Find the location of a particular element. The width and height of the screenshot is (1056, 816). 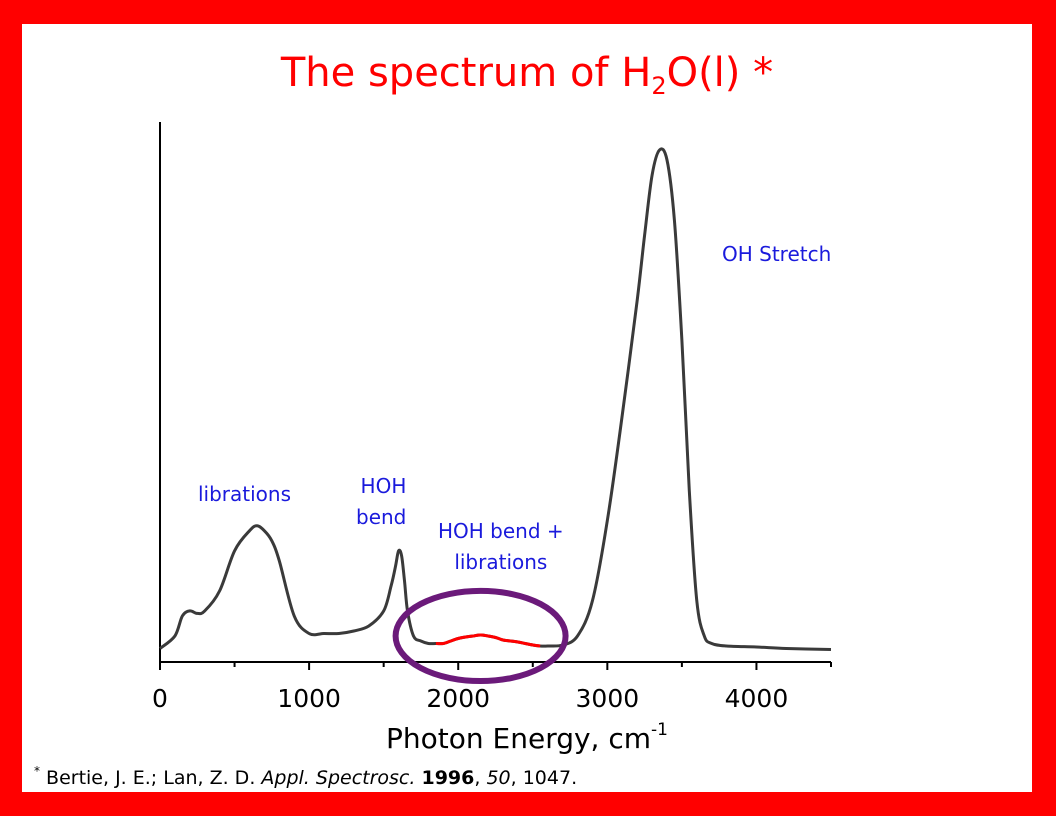

highlight-circle is located at coordinates (480, 636).